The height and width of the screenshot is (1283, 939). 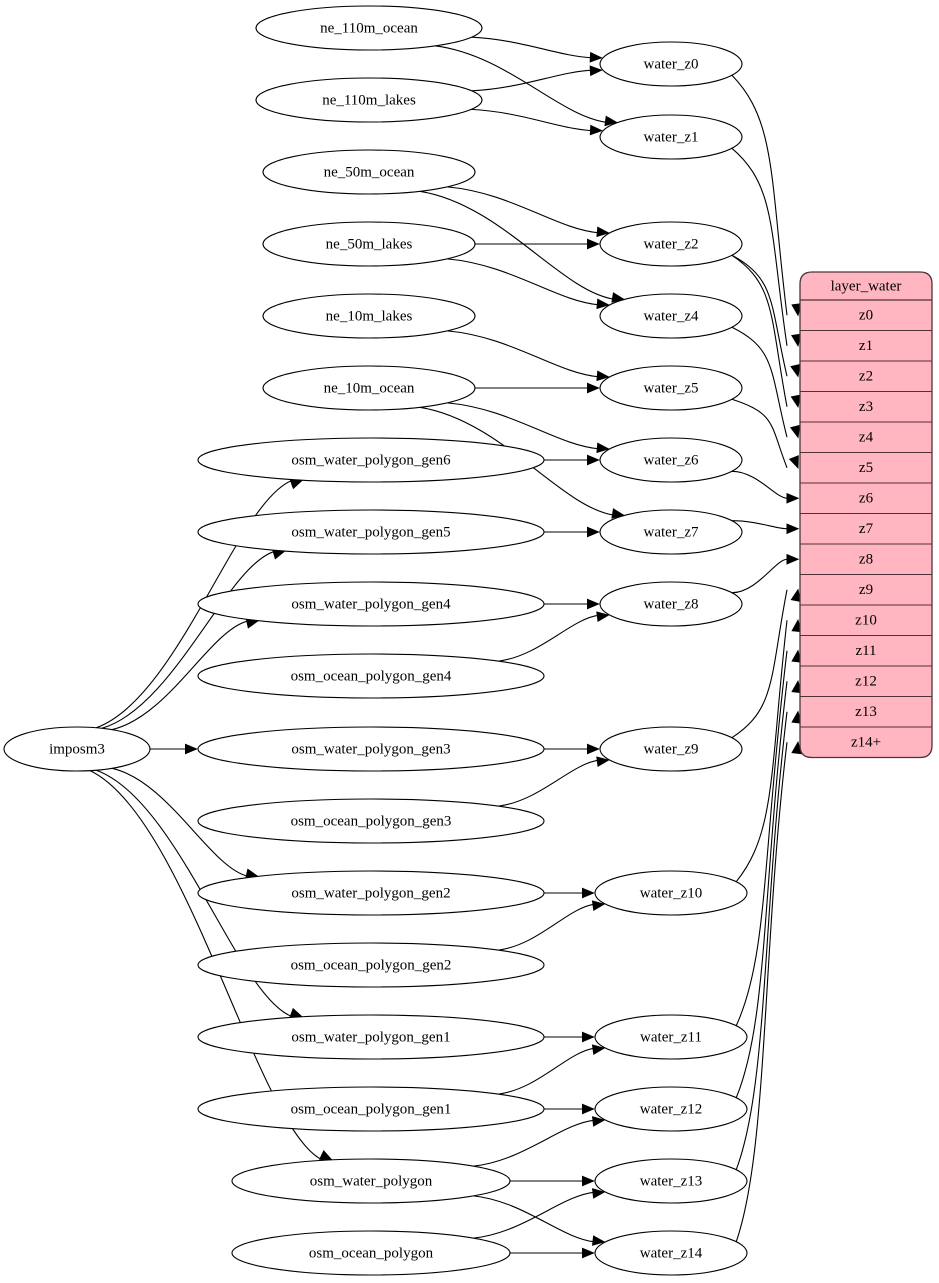 I want to click on node-label-osm_water_polygon_gen2: osm_water_polygon_gen2, so click(x=370, y=893).